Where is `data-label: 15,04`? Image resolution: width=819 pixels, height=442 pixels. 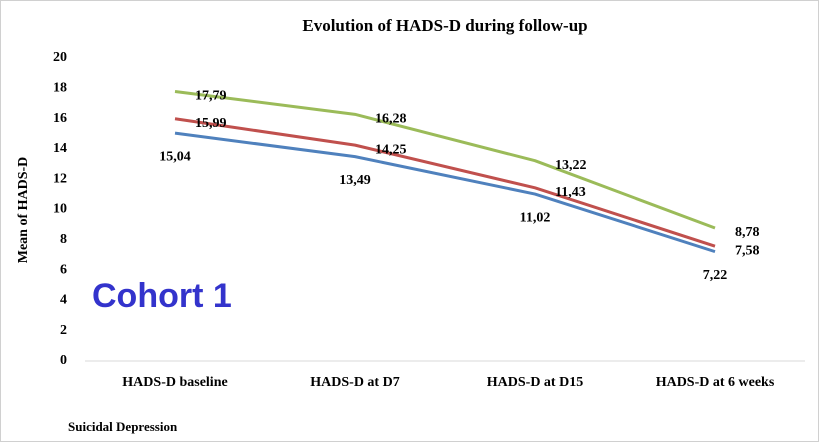 data-label: 15,04 is located at coordinates (175, 156).